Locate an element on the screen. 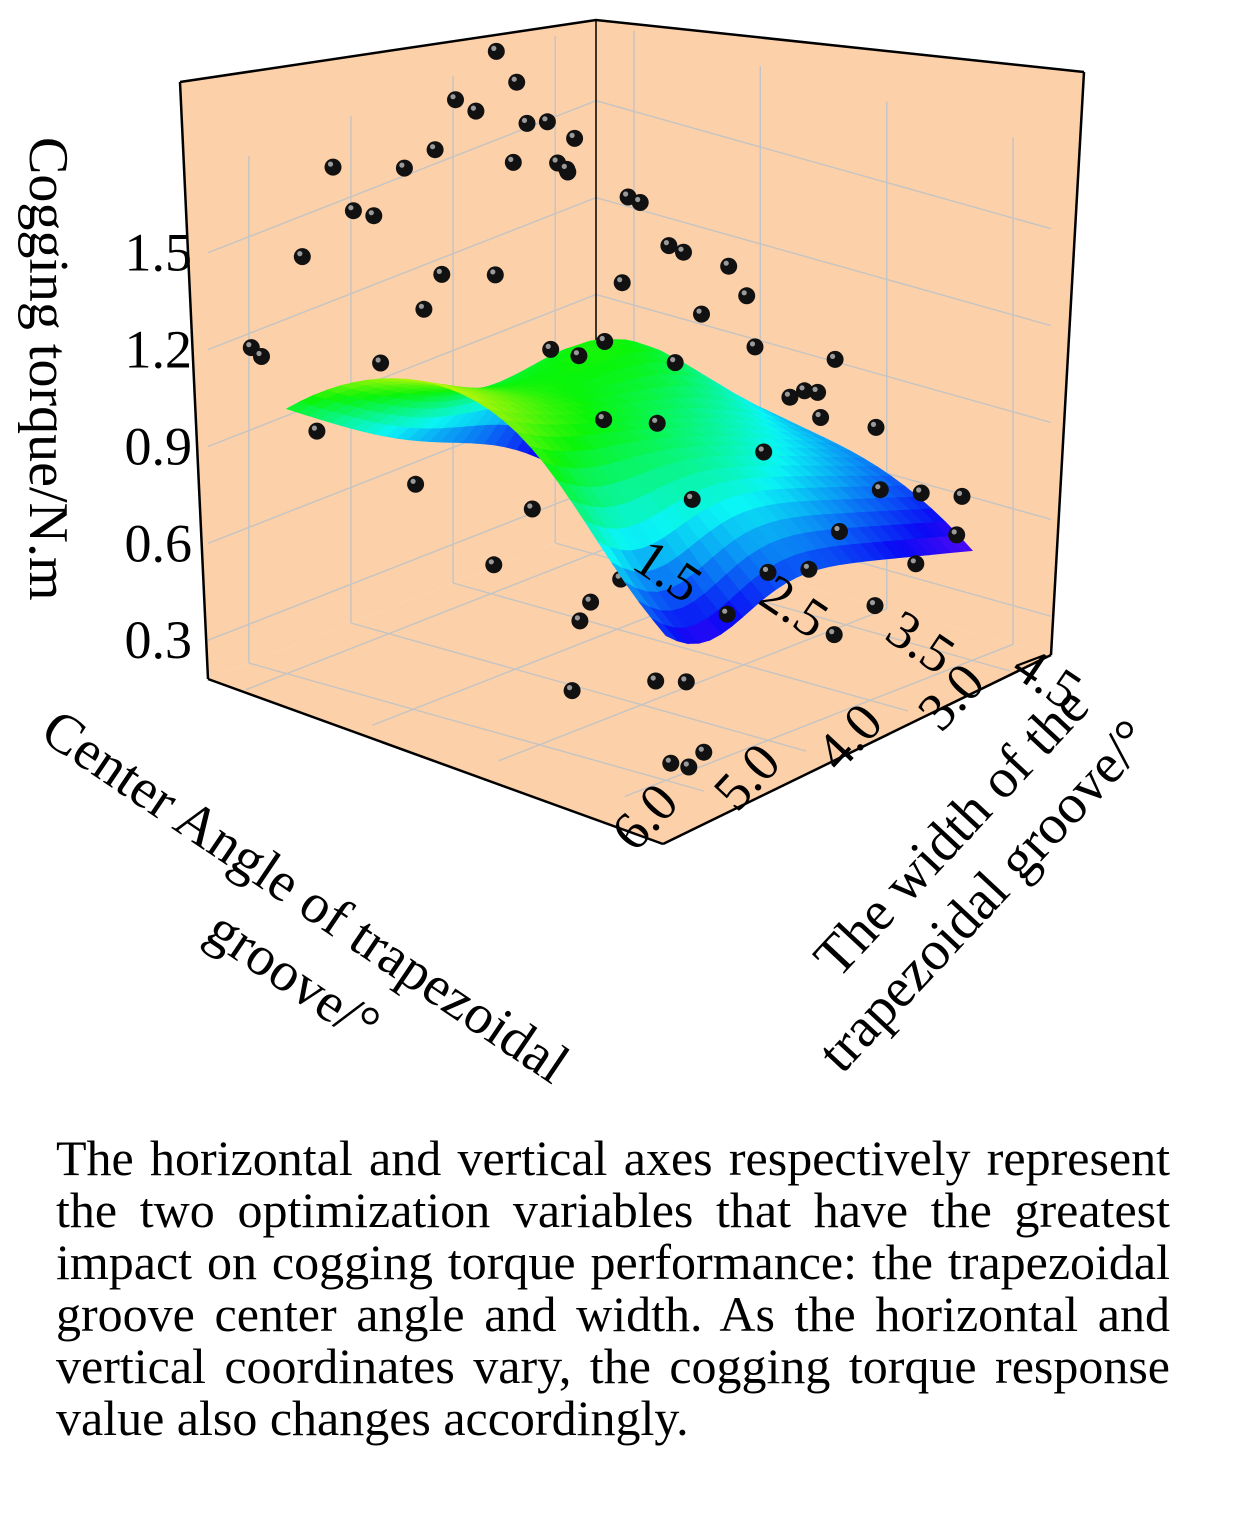 This screenshot has width=1258, height=1539. z-tick-label: 0.3 is located at coordinates (159, 640).